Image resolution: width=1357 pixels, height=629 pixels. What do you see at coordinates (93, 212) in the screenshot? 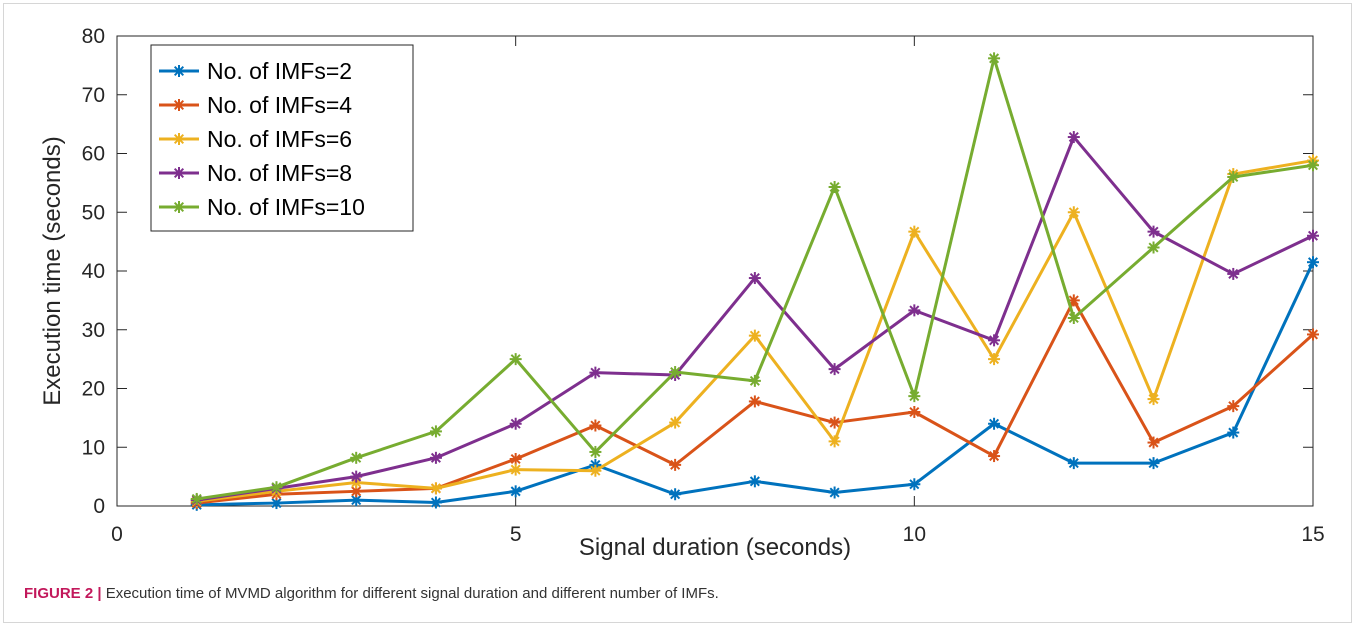
I see `y-tick-label: 50` at bounding box center [93, 212].